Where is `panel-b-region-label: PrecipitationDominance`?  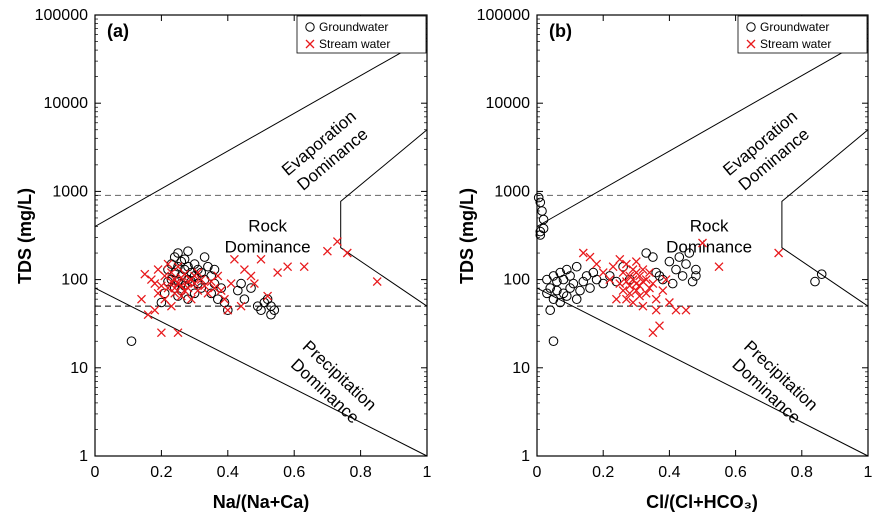
panel-b-region-label: PrecipitationDominance is located at coordinates (774, 383).